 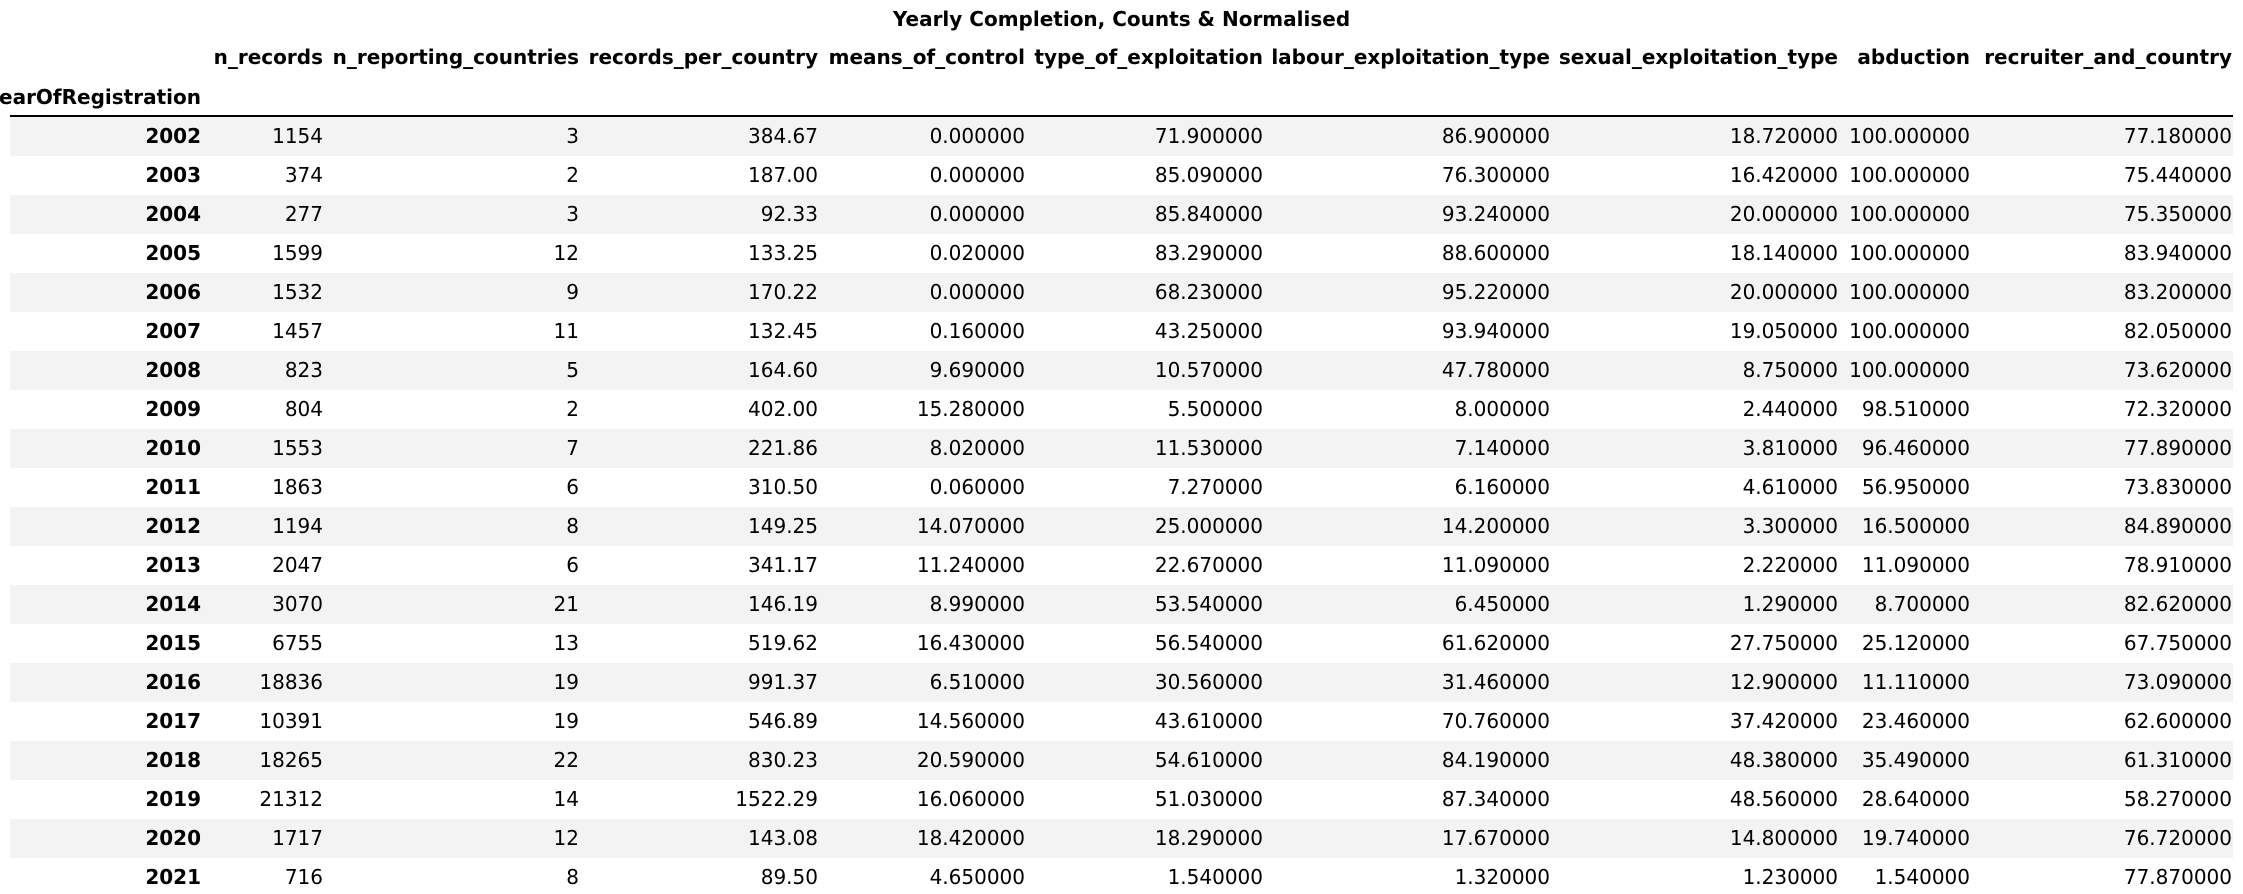 What do you see at coordinates (783, 370) in the screenshot?
I see `table-cell-records-per-country: 164.60` at bounding box center [783, 370].